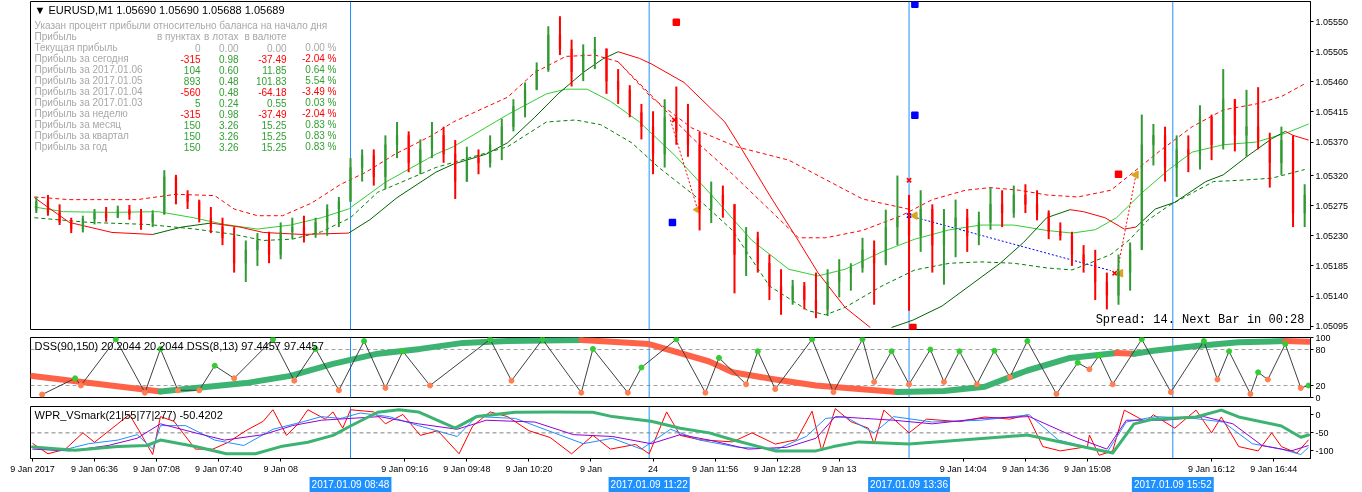  Describe the element at coordinates (1324, 450) in the screenshot. I see `y-tick-label: -100` at that location.